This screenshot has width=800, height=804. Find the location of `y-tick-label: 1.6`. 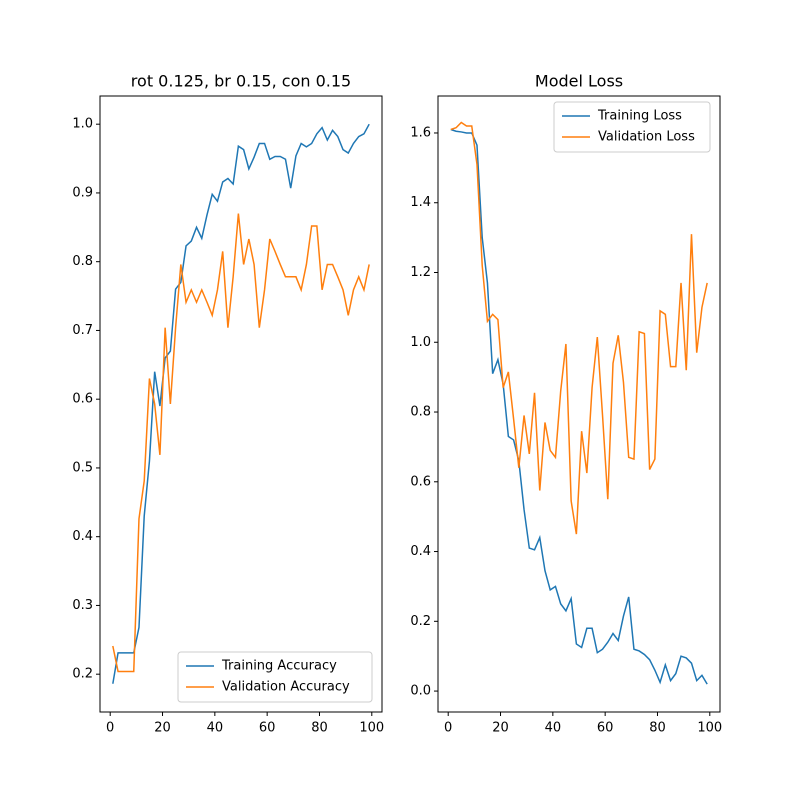

y-tick-label: 1.6 is located at coordinates (420, 132).